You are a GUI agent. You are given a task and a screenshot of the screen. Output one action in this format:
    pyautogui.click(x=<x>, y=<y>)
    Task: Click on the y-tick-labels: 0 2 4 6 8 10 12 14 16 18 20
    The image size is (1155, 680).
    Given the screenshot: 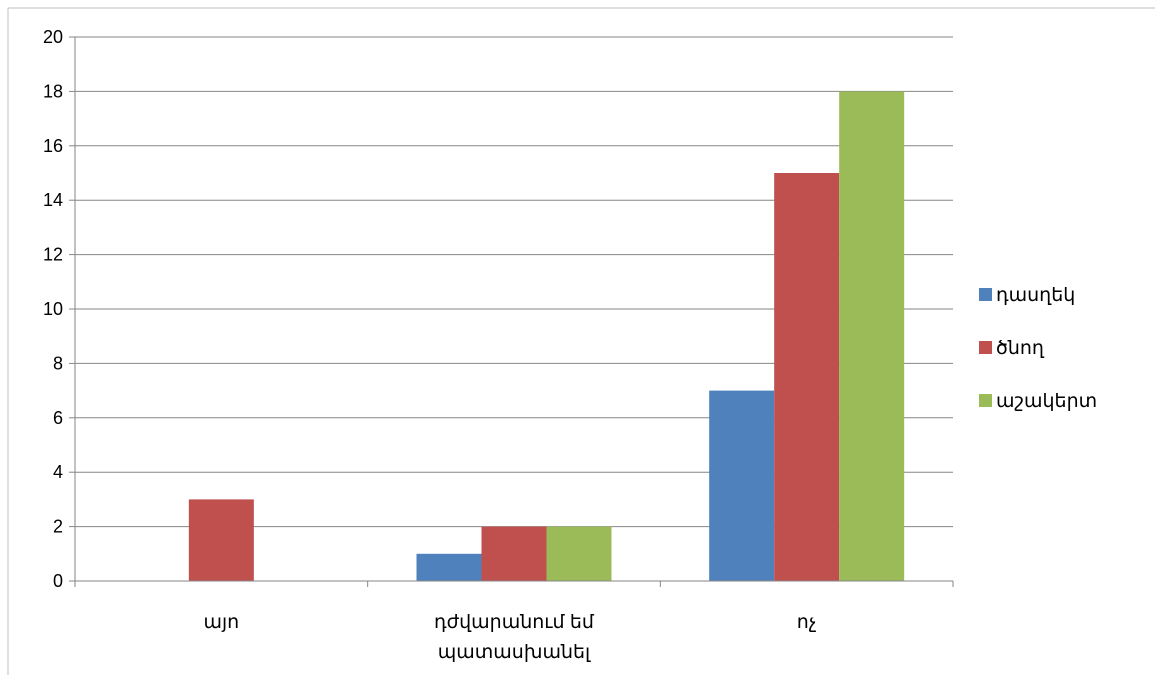 What is the action you would take?
    pyautogui.click(x=53, y=309)
    